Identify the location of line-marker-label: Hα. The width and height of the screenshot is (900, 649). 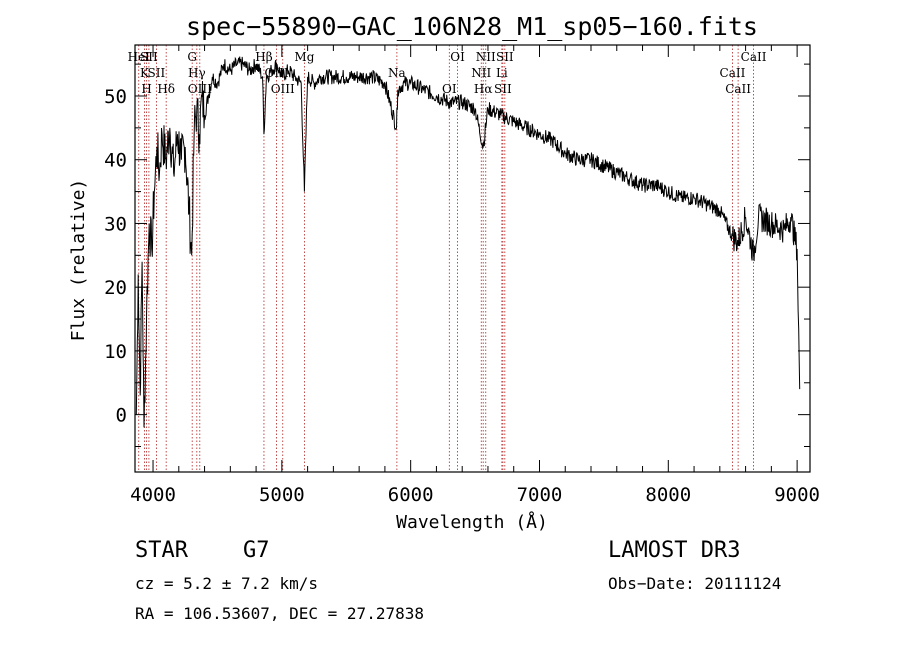
(483, 89).